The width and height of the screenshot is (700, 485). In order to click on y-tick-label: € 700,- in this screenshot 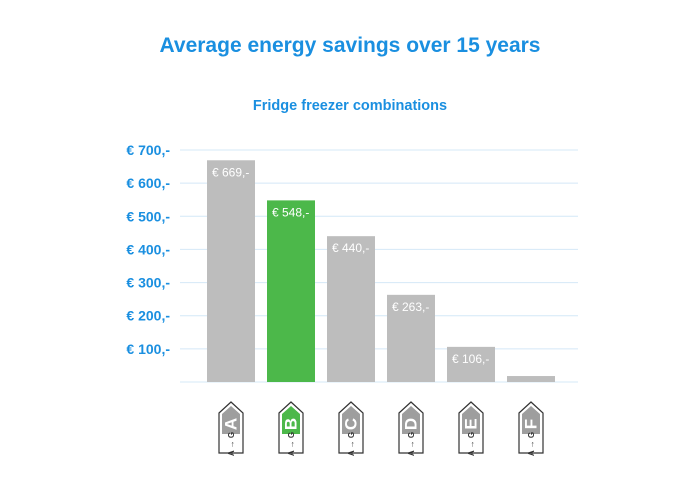, I will do `click(148, 150)`.